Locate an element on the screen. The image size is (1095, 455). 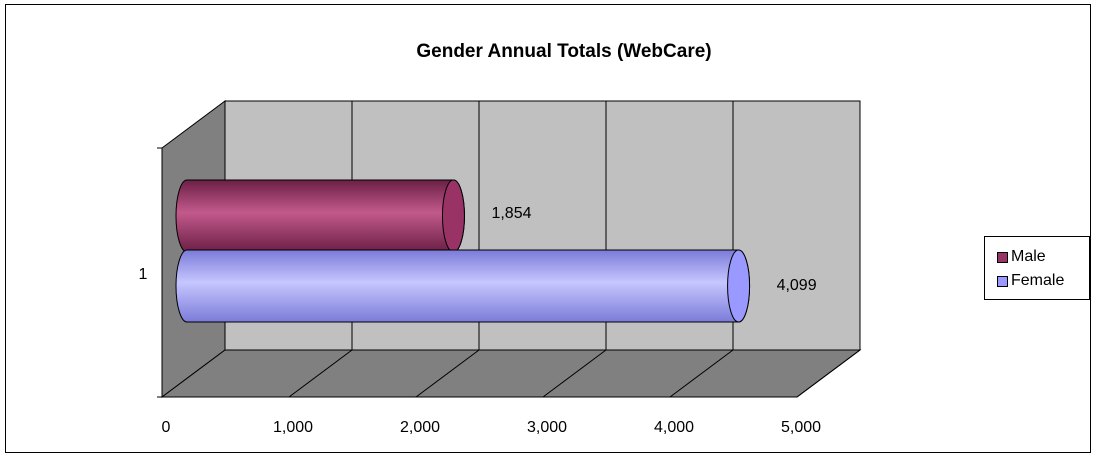
legend-item-female: Female is located at coordinates (1030, 281).